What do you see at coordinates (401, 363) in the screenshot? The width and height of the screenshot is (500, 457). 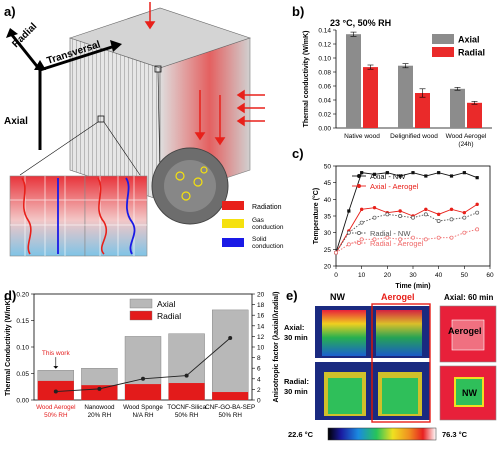 I see `aerogel-highlight-box` at bounding box center [401, 363].